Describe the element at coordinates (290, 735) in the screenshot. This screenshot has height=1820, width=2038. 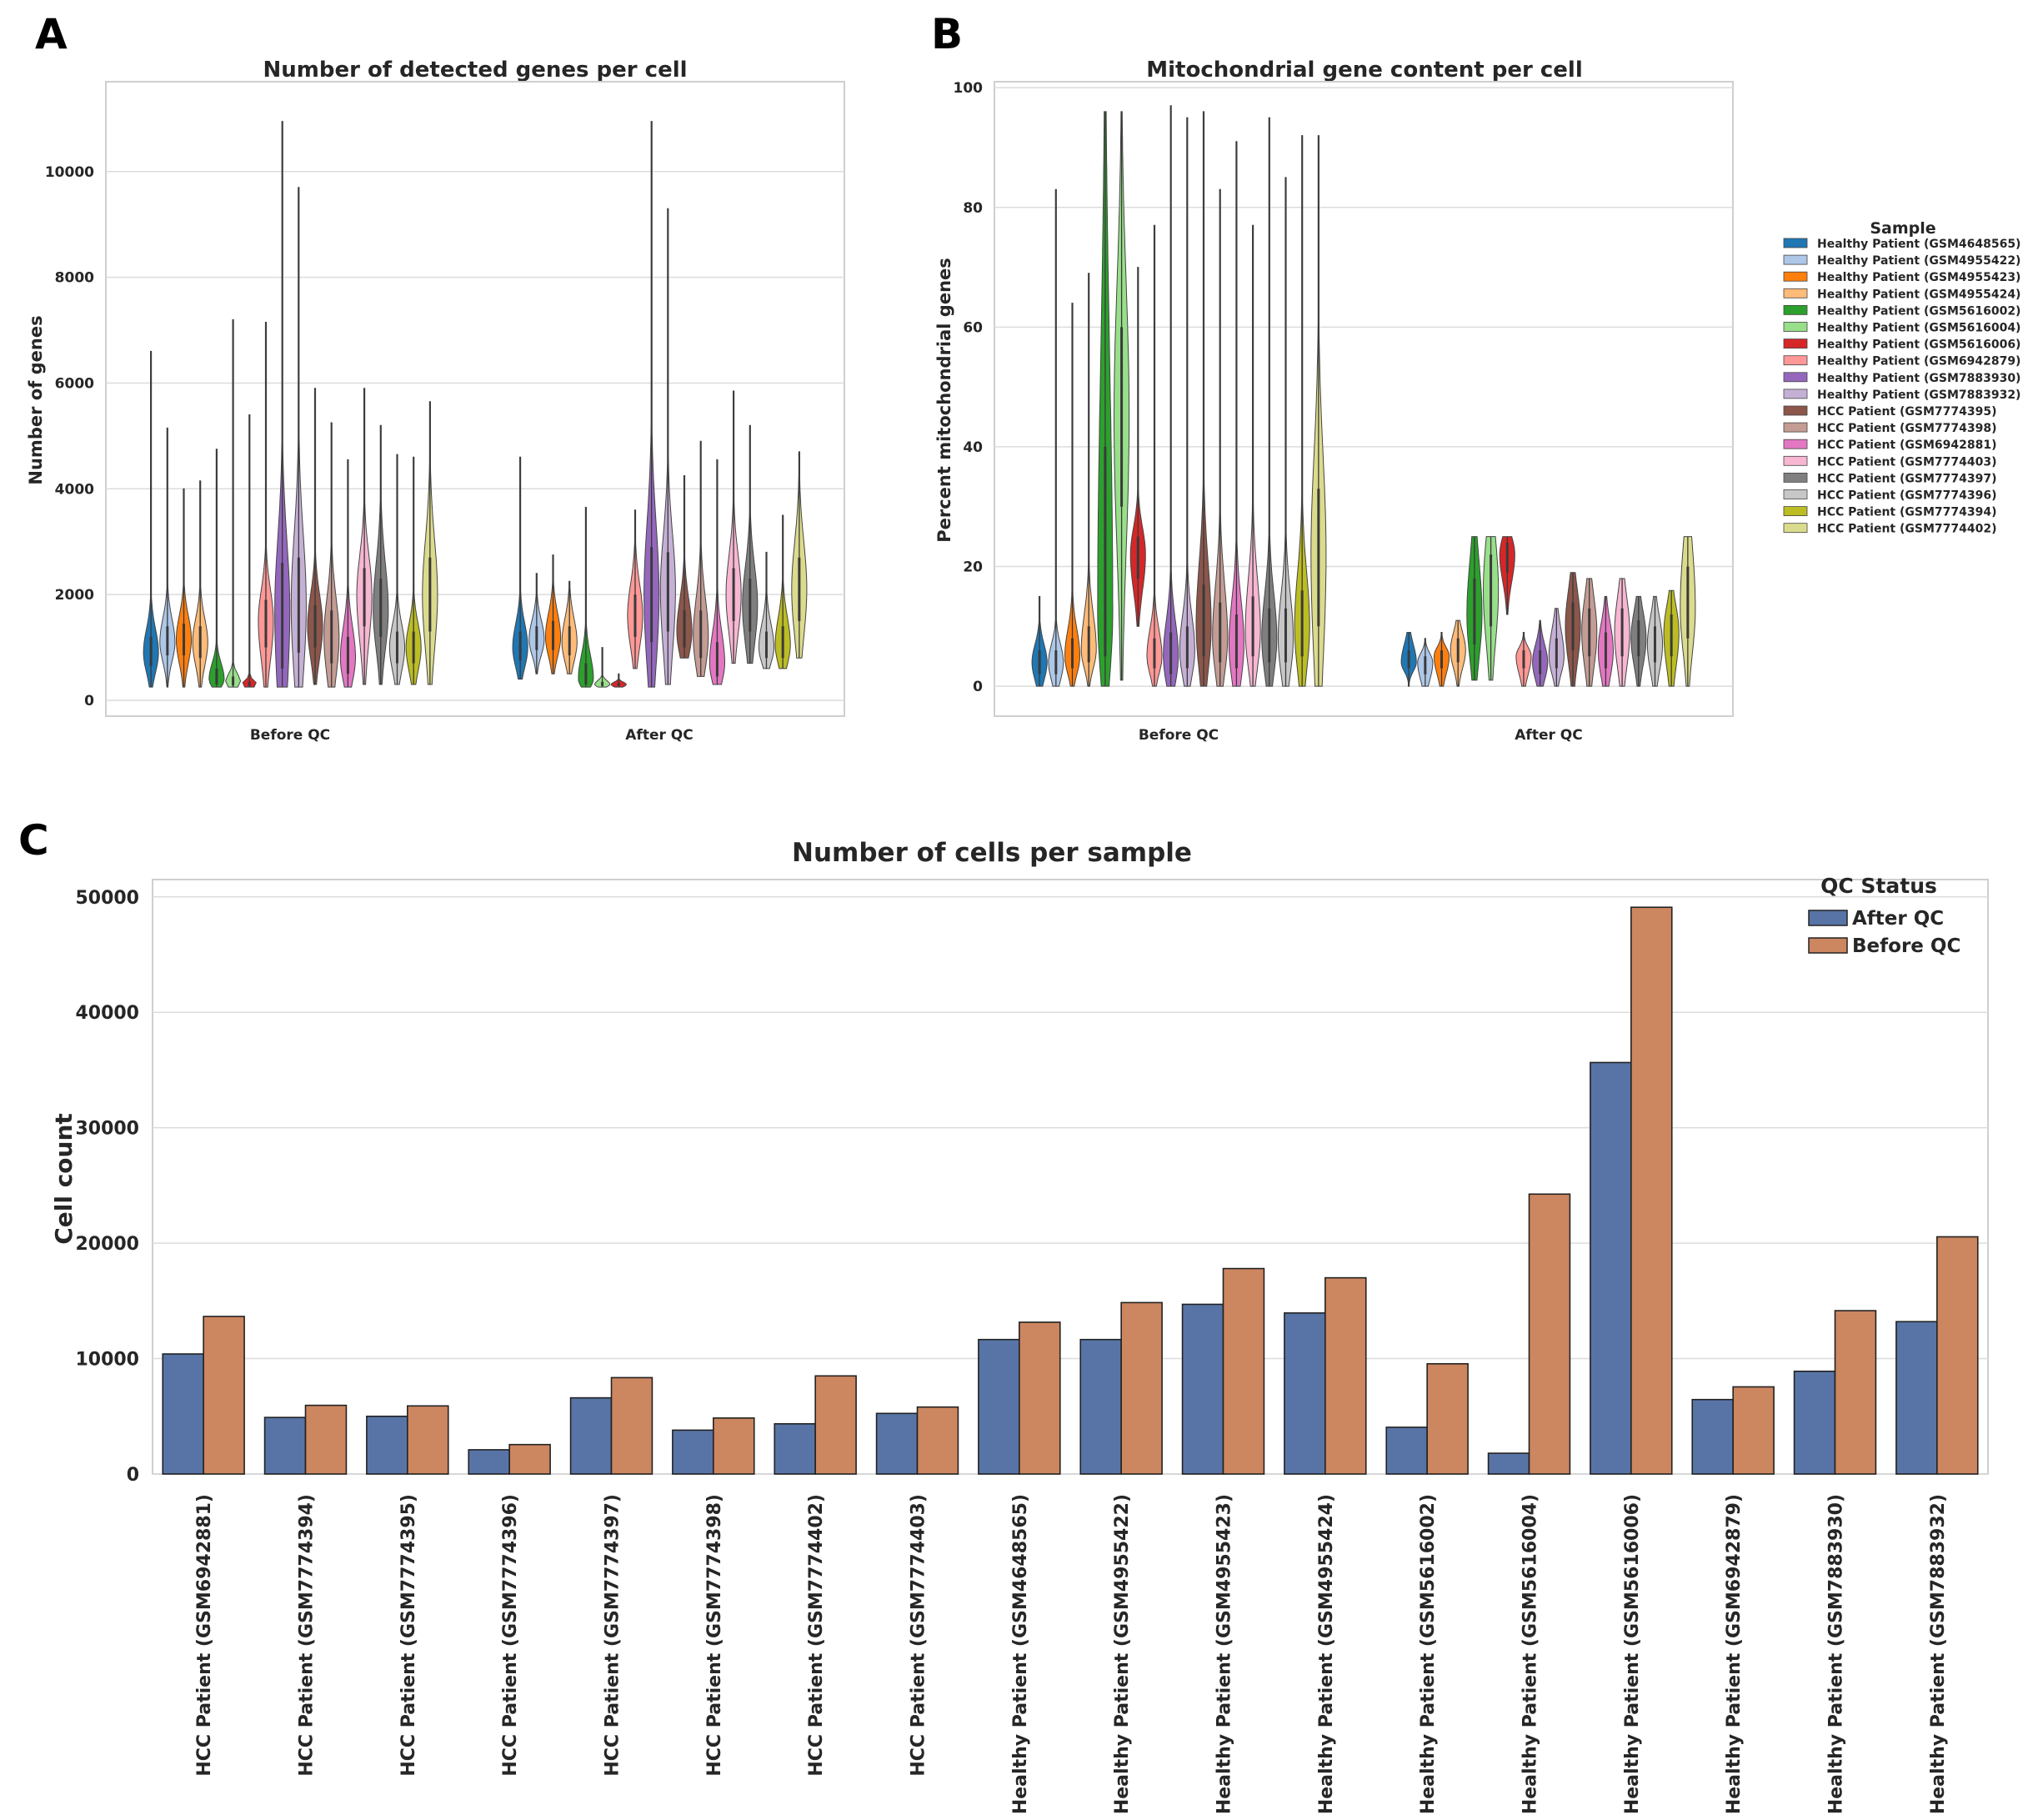
I see `panel-a-x-tick-before: Before QC` at that location.